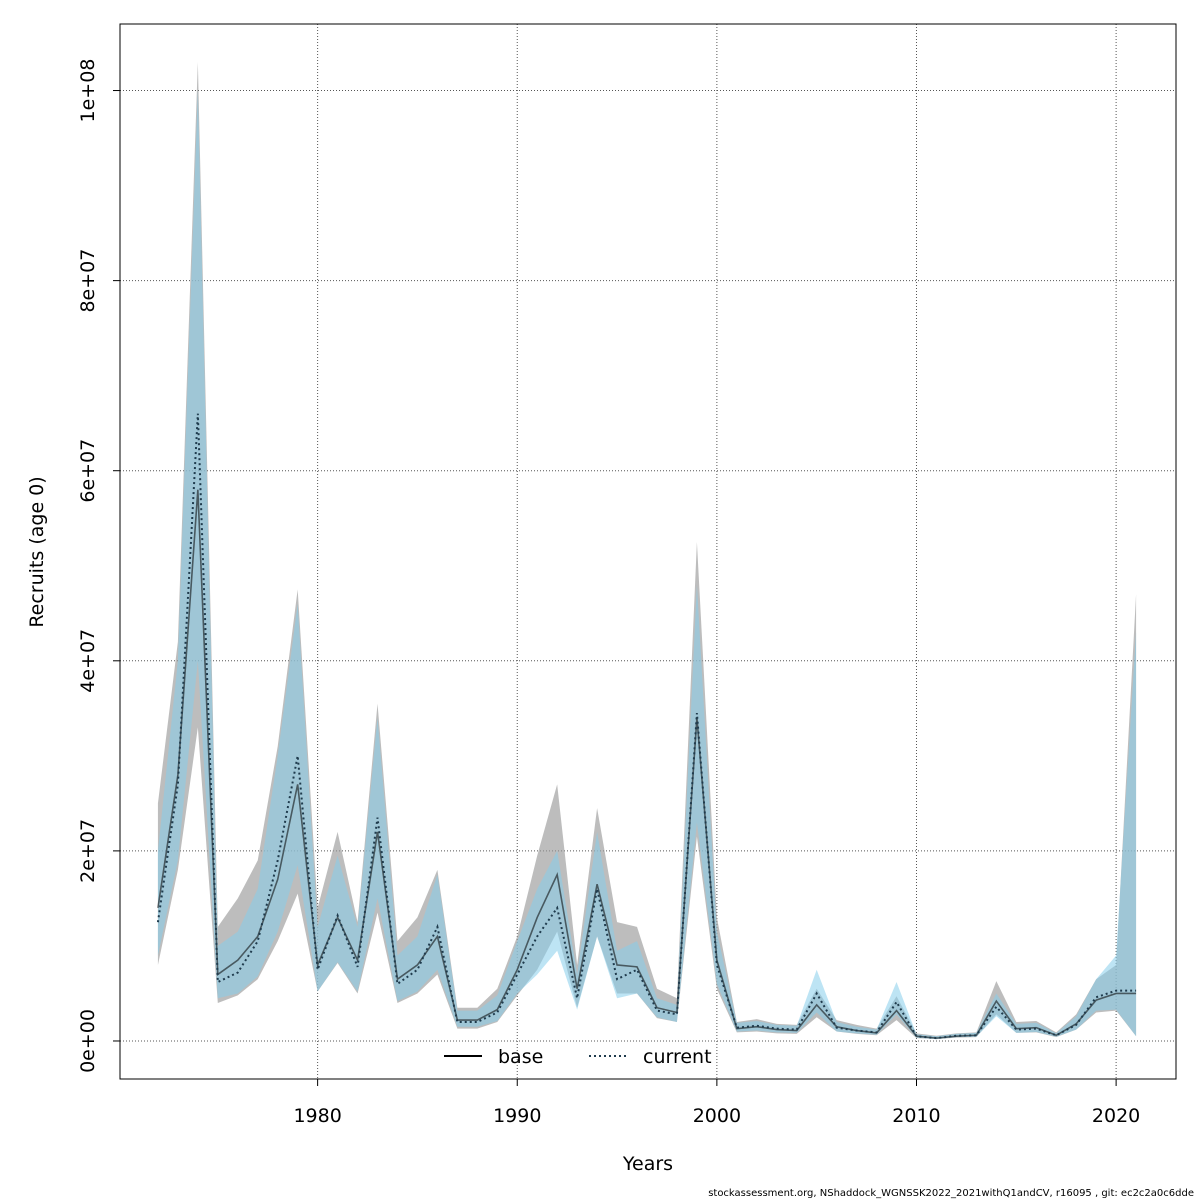  I want to click on y-tick-label: 8e+07, so click(88, 281).